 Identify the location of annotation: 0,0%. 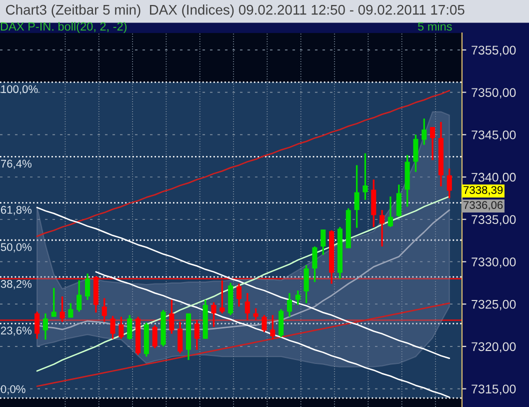
(13, 389).